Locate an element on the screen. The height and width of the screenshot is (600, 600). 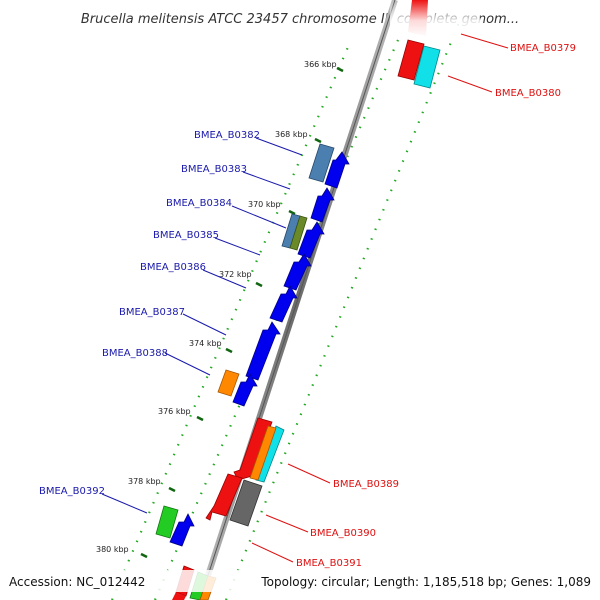
gene-bmea-b0392 is located at coordinates (167, 522).